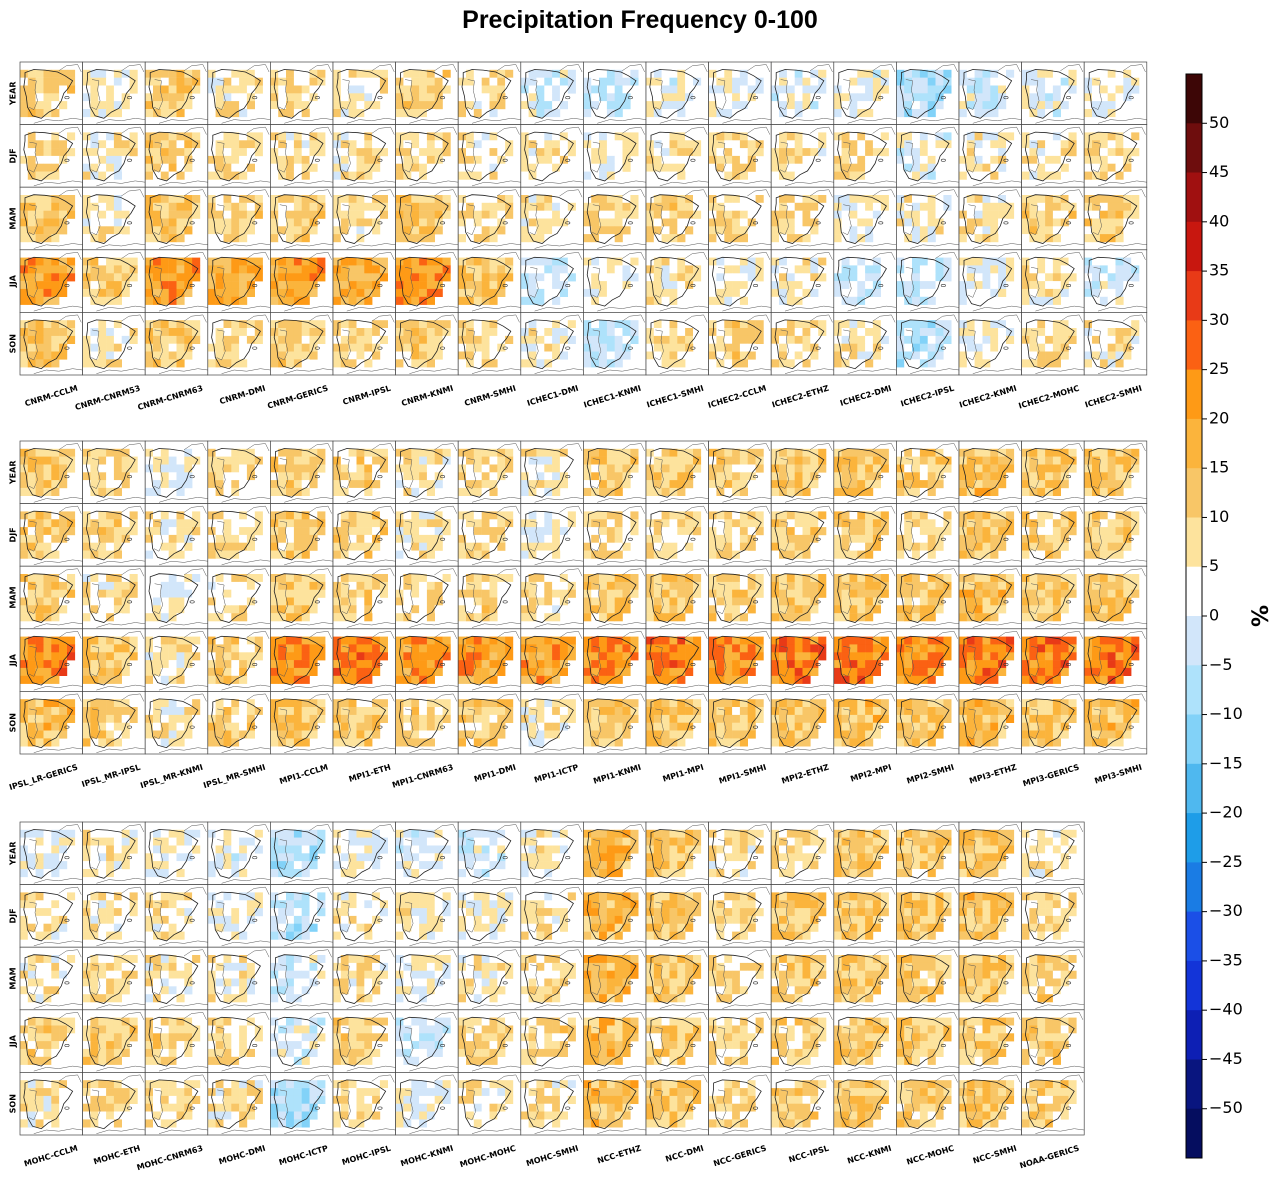  What do you see at coordinates (176, 156) in the screenshot?
I see `map-cnrm-cnrm63-djf` at bounding box center [176, 156].